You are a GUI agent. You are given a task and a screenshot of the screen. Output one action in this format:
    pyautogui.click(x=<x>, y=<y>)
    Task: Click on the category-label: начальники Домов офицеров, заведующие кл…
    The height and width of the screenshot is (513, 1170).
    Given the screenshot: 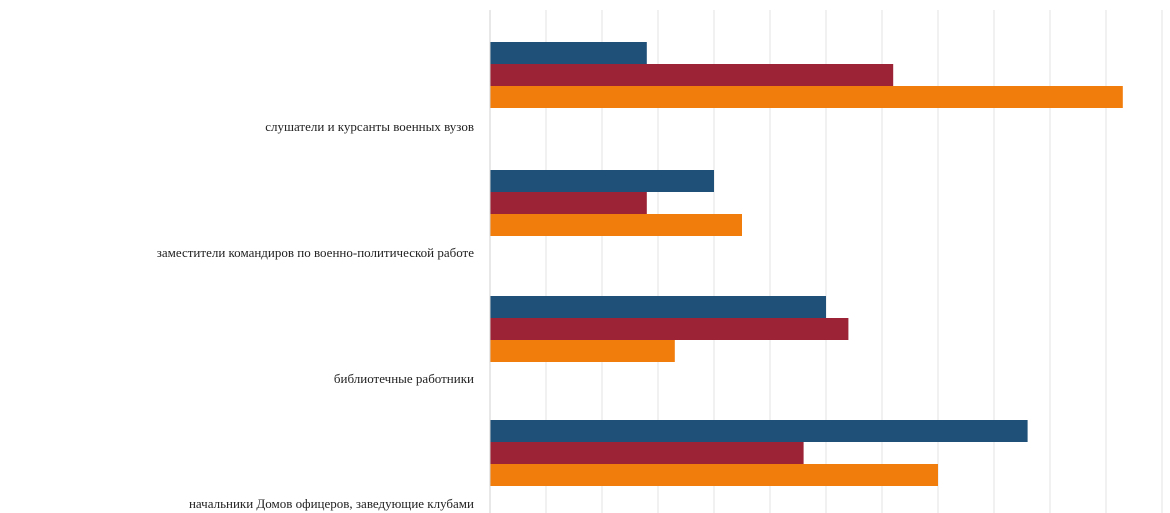 What is the action you would take?
    pyautogui.click(x=331, y=503)
    